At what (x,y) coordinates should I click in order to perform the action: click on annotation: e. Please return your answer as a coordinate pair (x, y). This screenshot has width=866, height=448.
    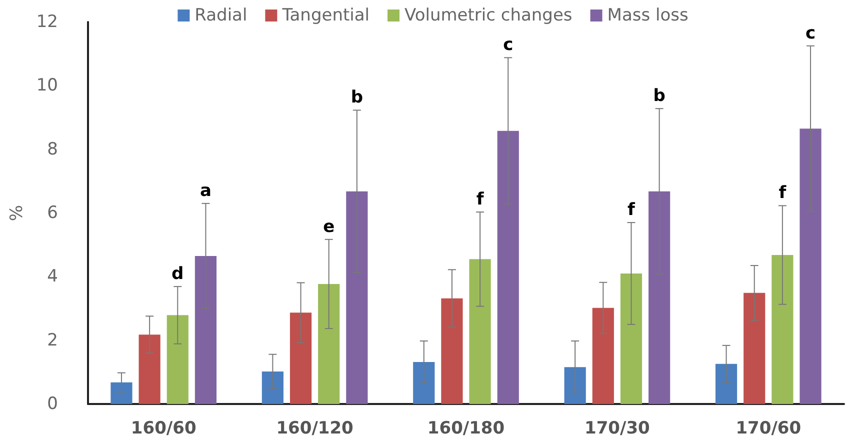
    Looking at the image, I should click on (329, 226).